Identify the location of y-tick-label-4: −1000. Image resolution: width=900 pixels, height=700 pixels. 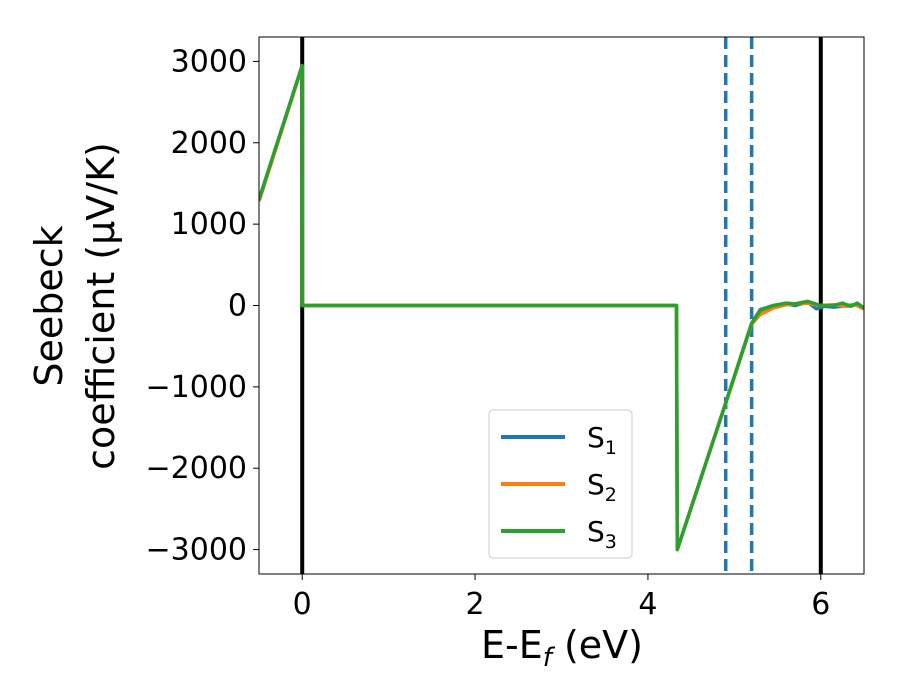
(196, 387).